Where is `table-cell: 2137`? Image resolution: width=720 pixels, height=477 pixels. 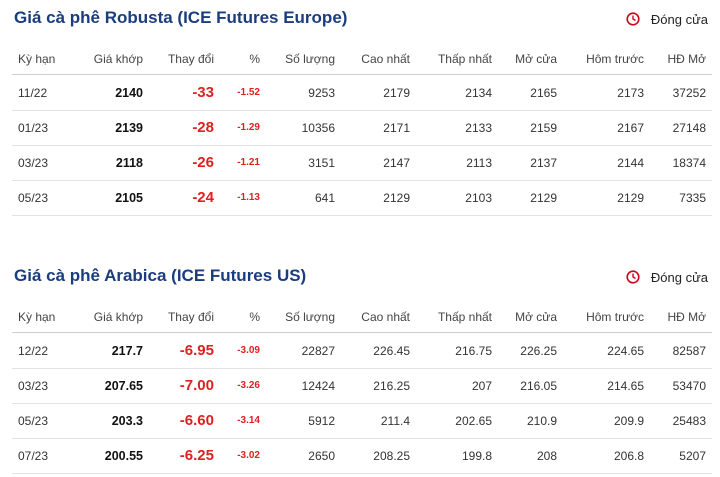 table-cell: 2137 is located at coordinates (543, 162).